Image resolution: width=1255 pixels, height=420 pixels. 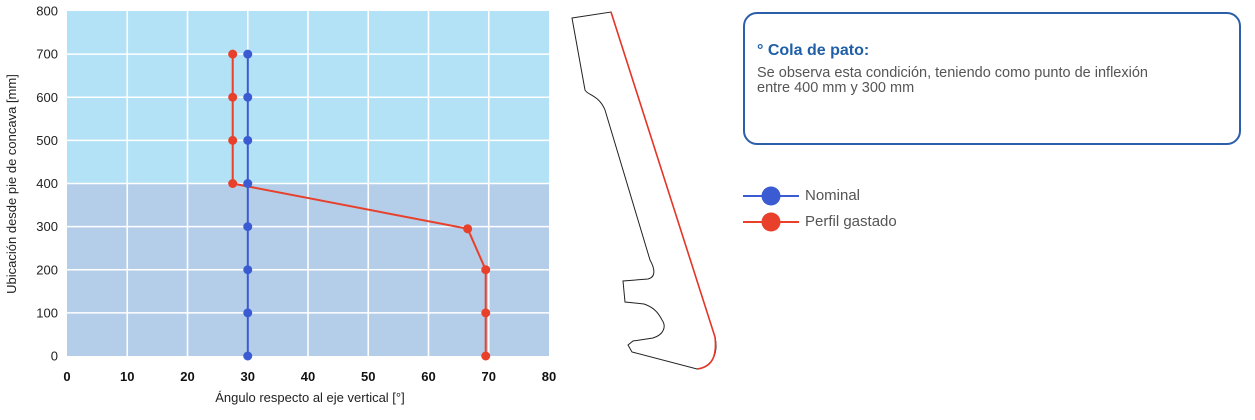 I want to click on x-tick-label: 60, so click(x=428, y=376).